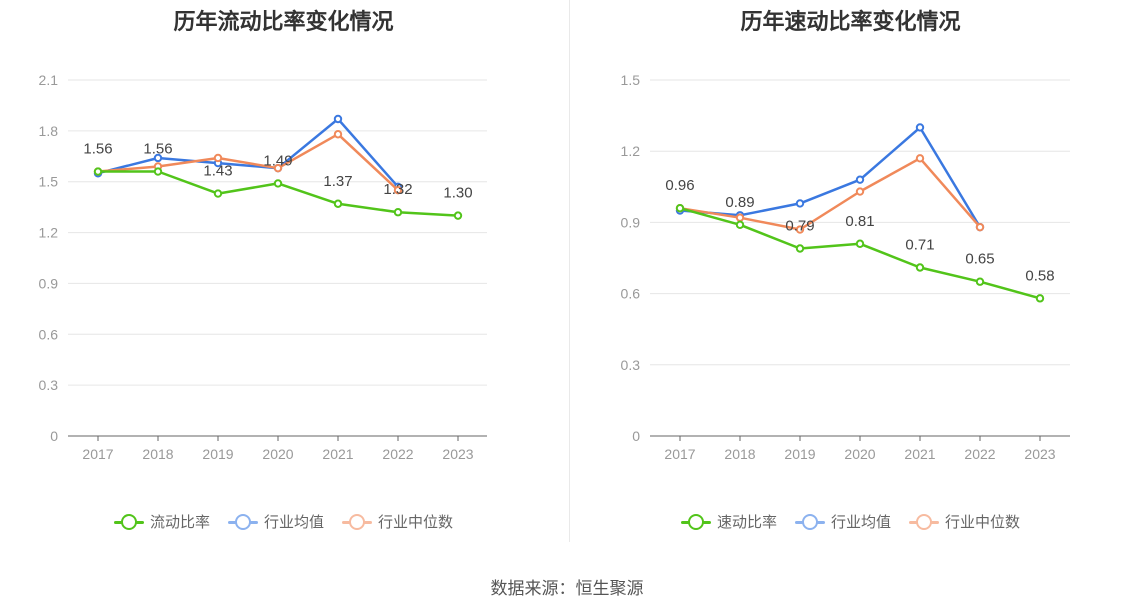 Image resolution: width=1134 pixels, height=612 pixels. Describe the element at coordinates (679, 185) in the screenshot. I see `data-label: 0.96` at that location.